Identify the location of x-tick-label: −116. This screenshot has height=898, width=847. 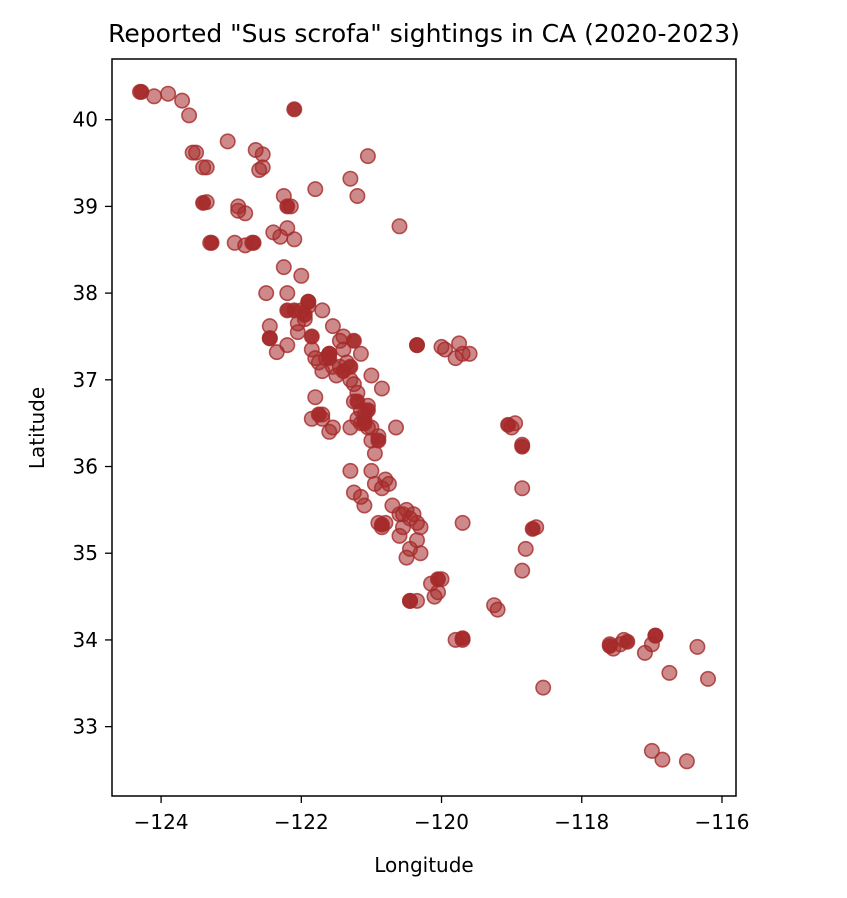
(722, 822).